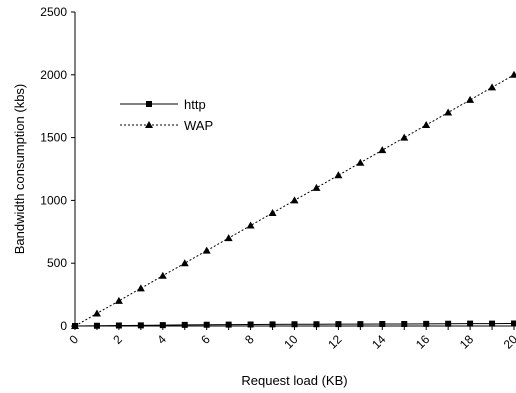 The width and height of the screenshot is (516, 393). Describe the element at coordinates (149, 104) in the screenshot. I see `legend-marker-http` at that location.